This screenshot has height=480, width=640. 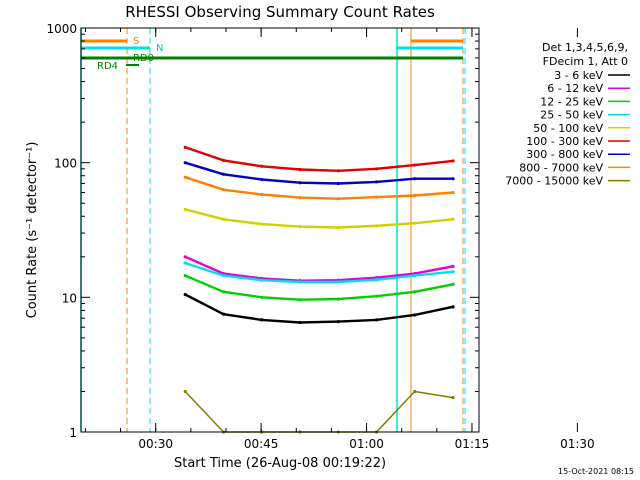 What do you see at coordinates (596, 471) in the screenshot?
I see `footer-timestamp: 15-Oct-2021 08:15` at bounding box center [596, 471].